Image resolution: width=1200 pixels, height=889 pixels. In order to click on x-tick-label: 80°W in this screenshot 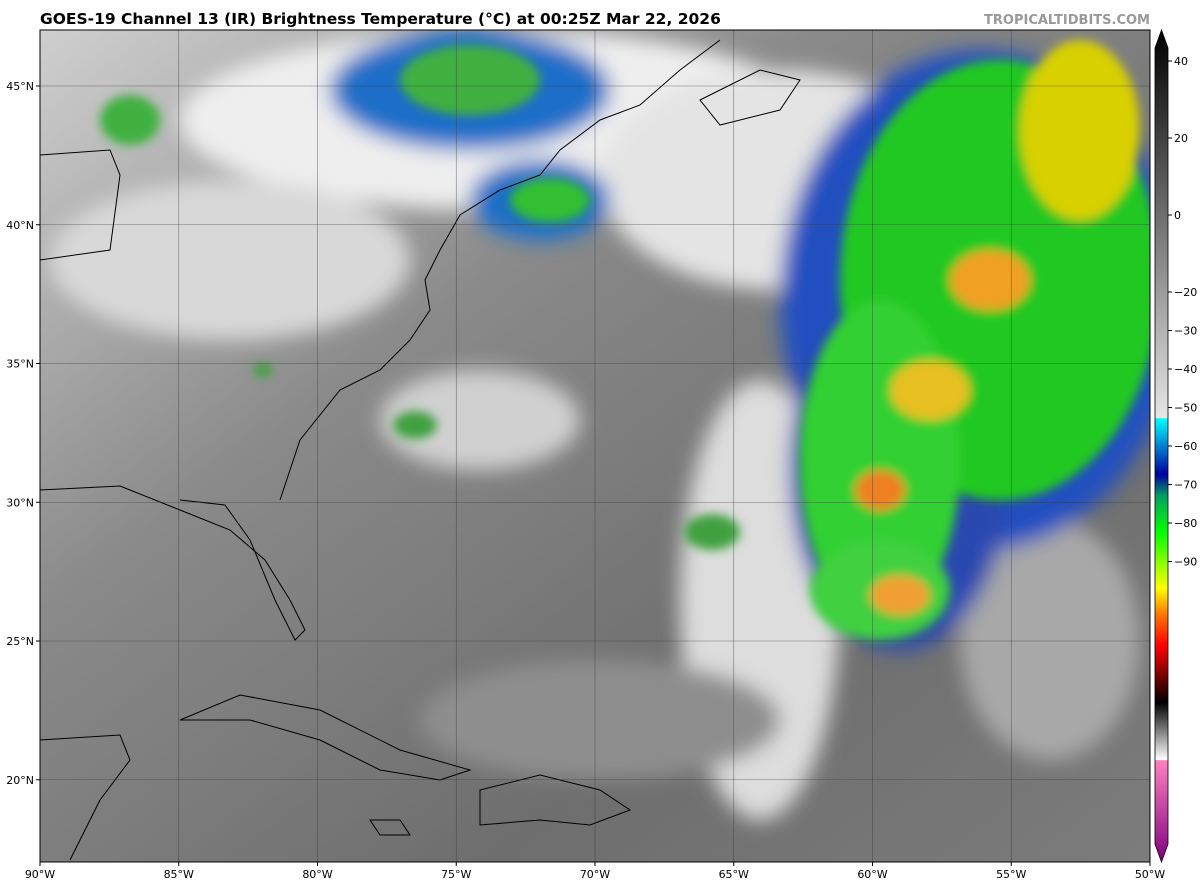, I will do `click(317, 874)`.